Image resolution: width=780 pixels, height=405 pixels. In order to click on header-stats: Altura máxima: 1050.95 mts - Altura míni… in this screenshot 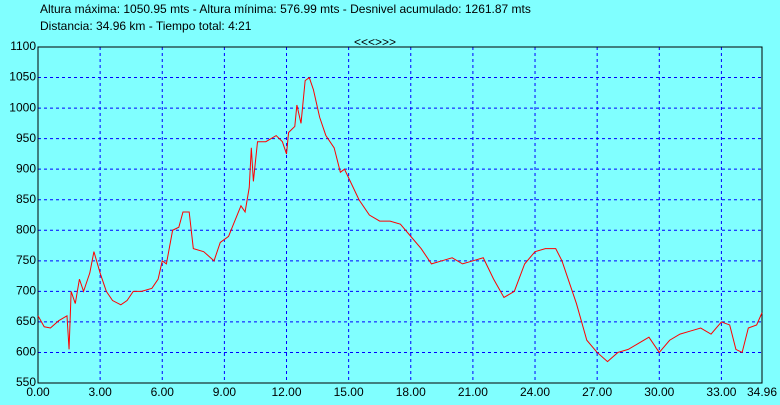, I will do `click(285, 9)`.